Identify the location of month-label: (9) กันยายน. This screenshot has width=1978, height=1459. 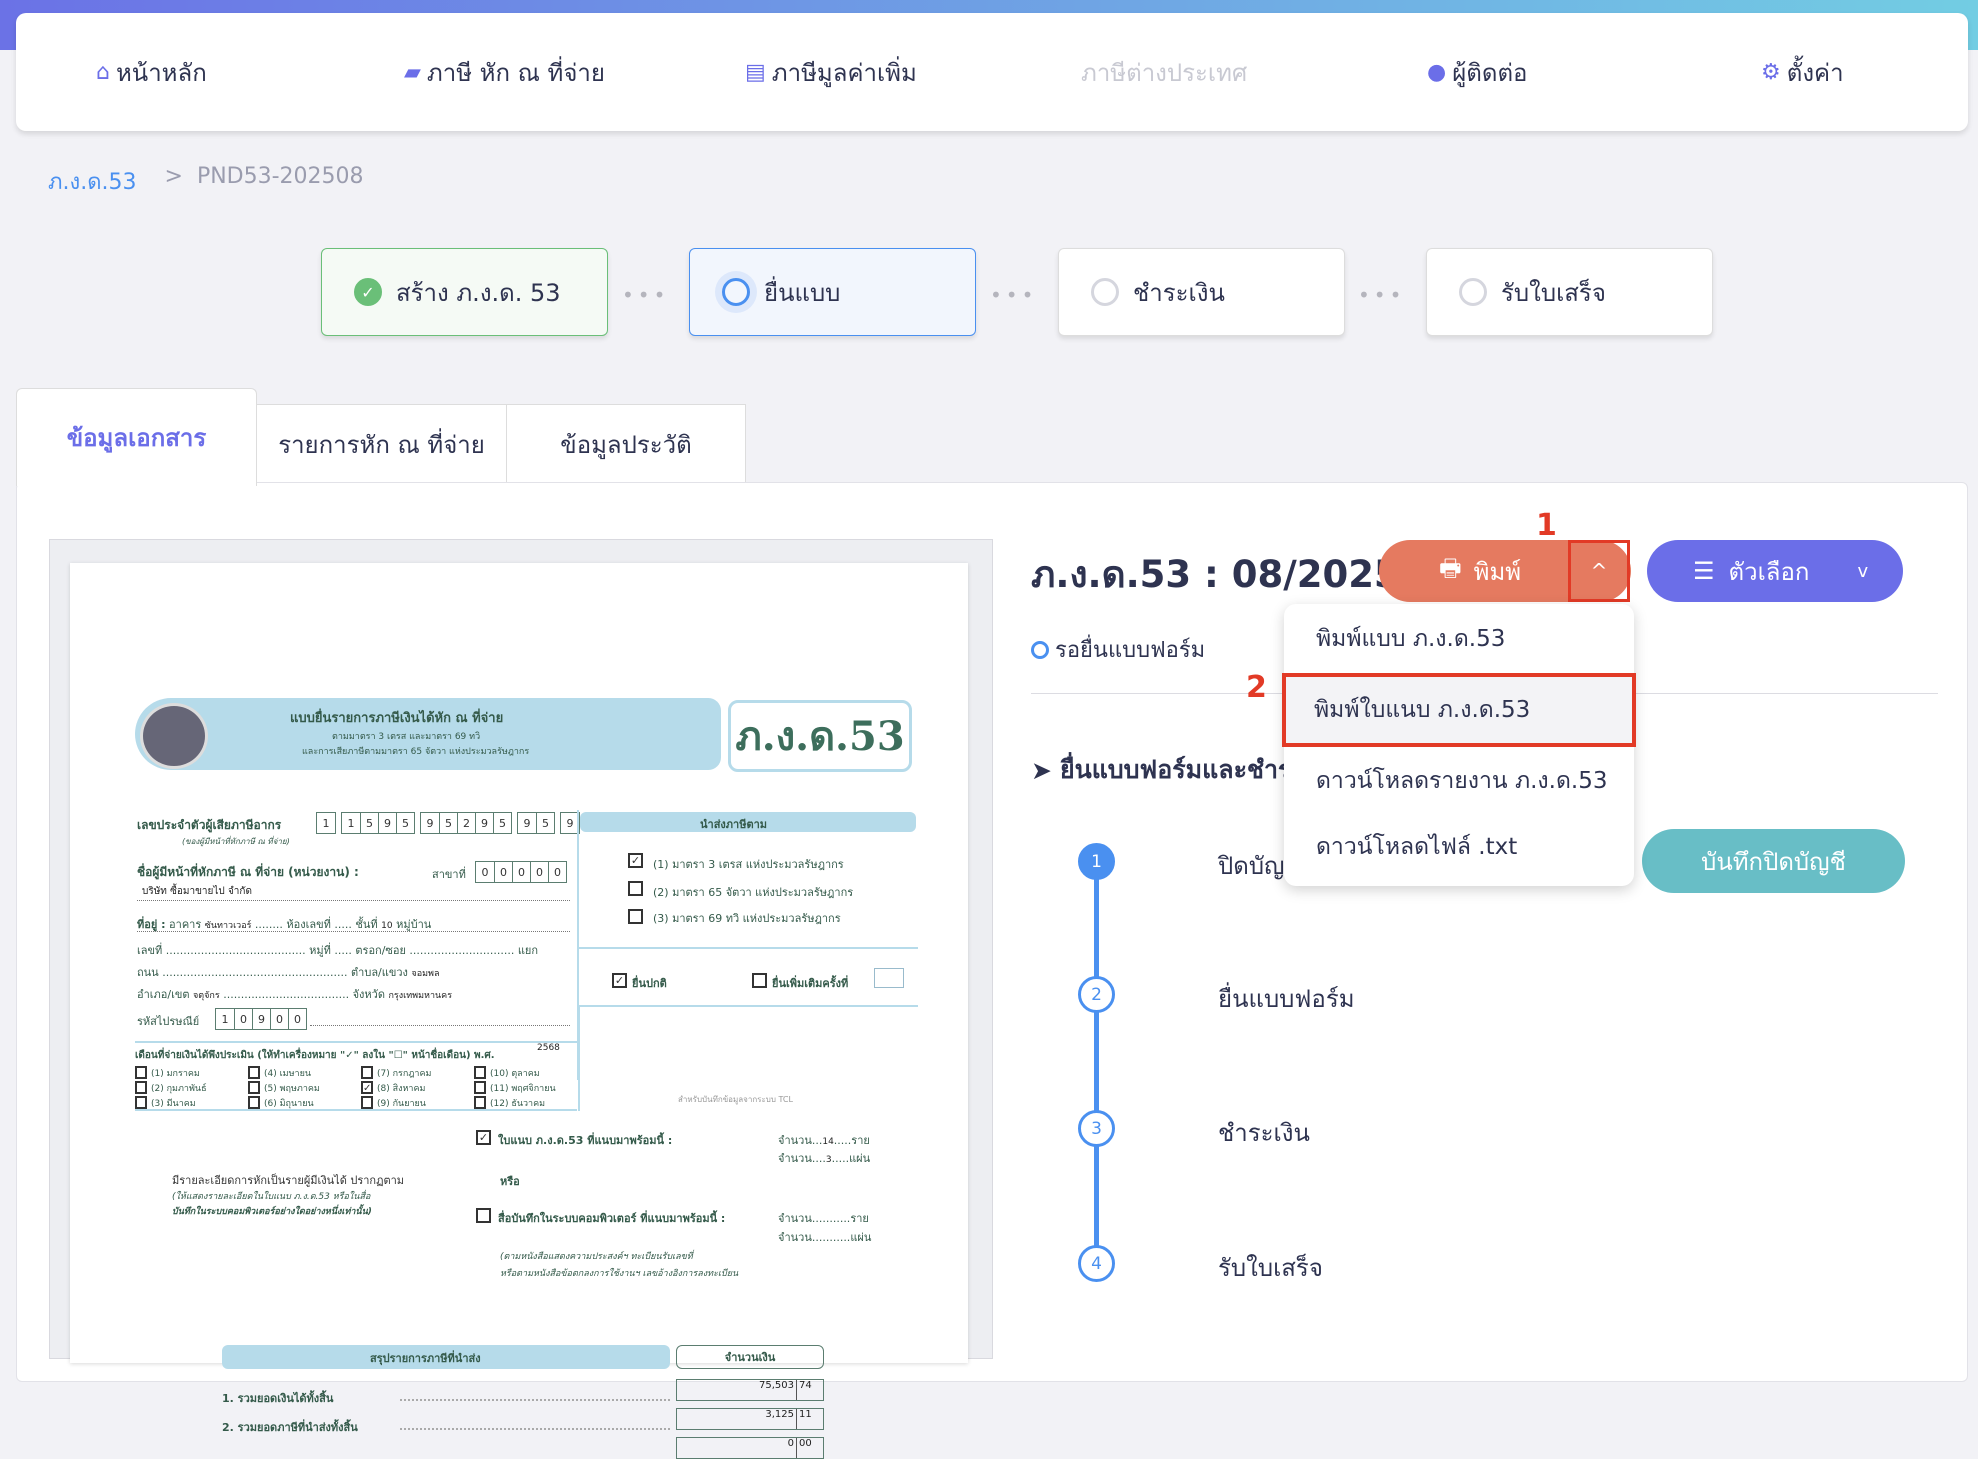
(401, 1104).